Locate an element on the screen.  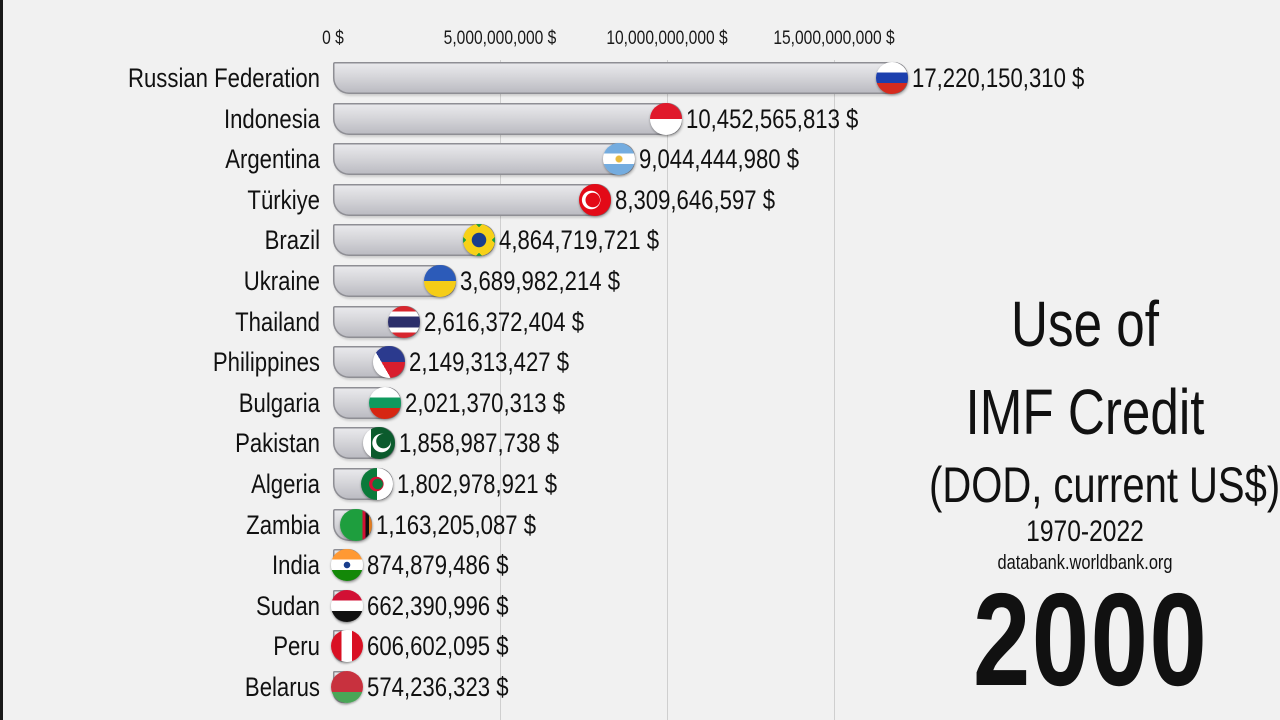
country-label: India is located at coordinates (295, 565).